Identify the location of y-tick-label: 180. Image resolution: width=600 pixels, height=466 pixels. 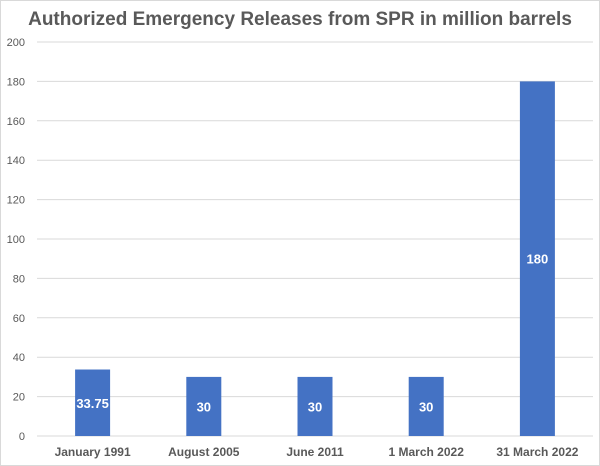
(16, 82).